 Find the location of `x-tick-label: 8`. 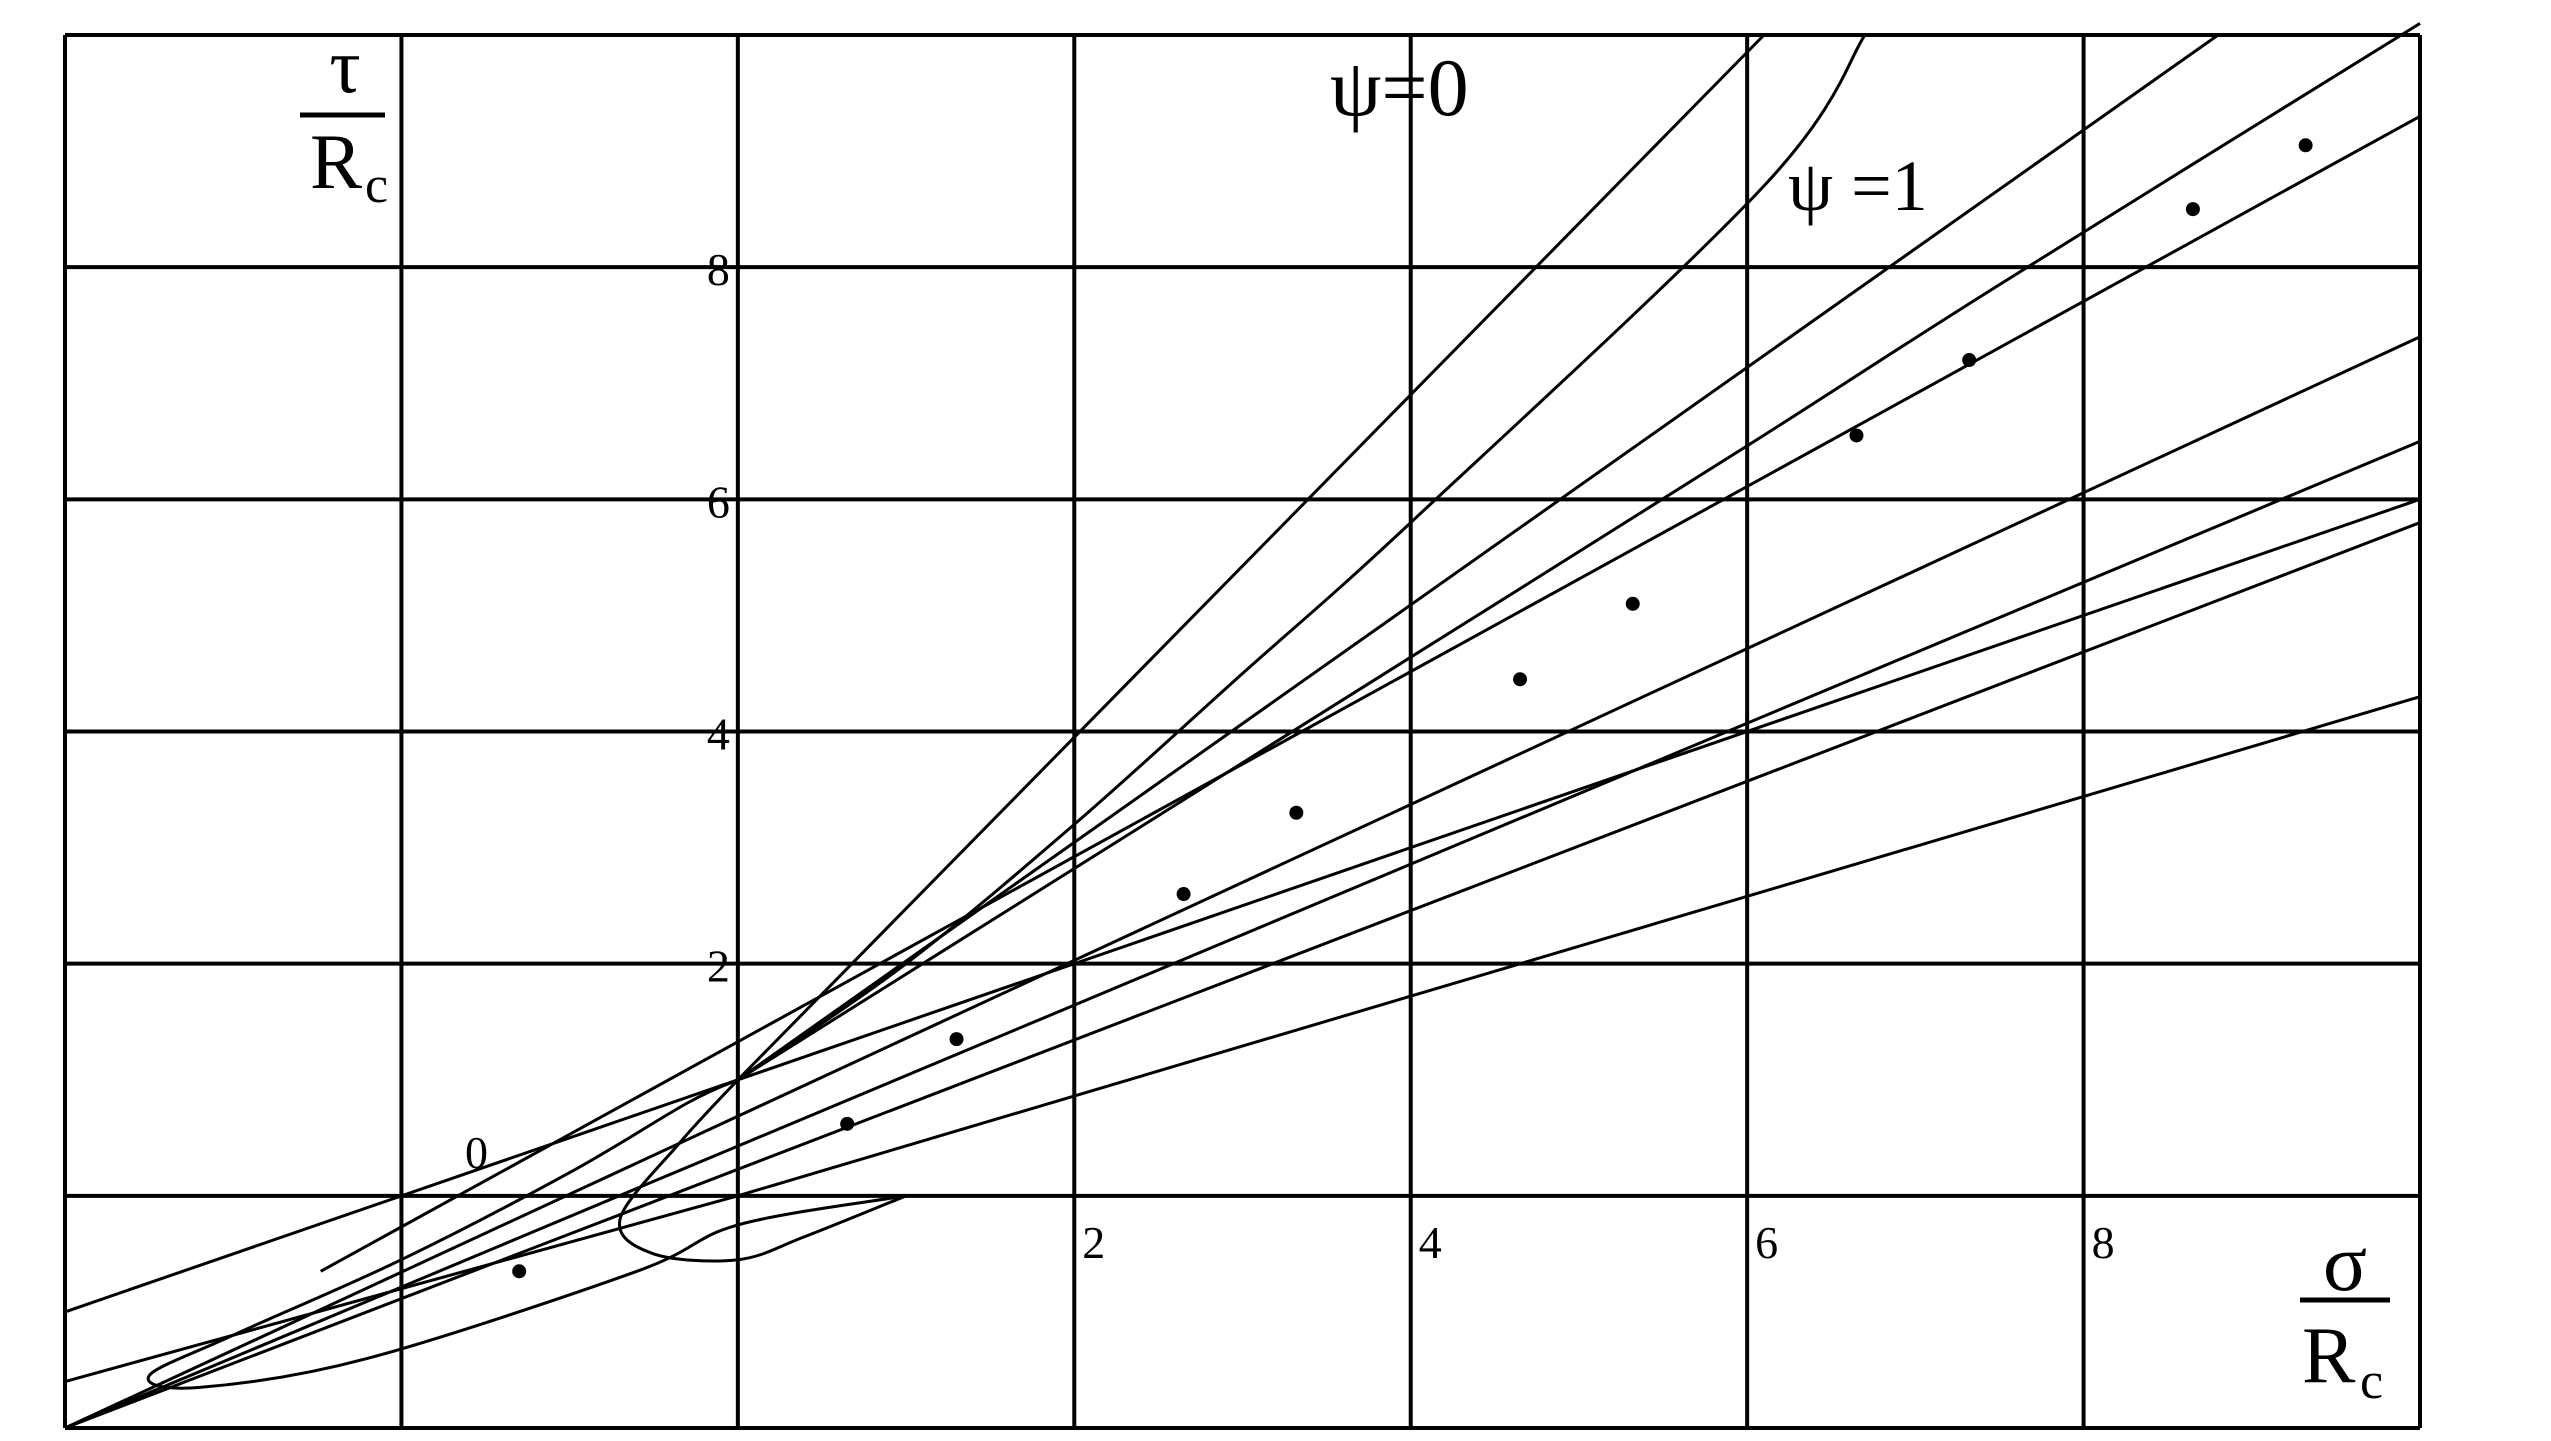

x-tick-label: 8 is located at coordinates (2103, 1242).